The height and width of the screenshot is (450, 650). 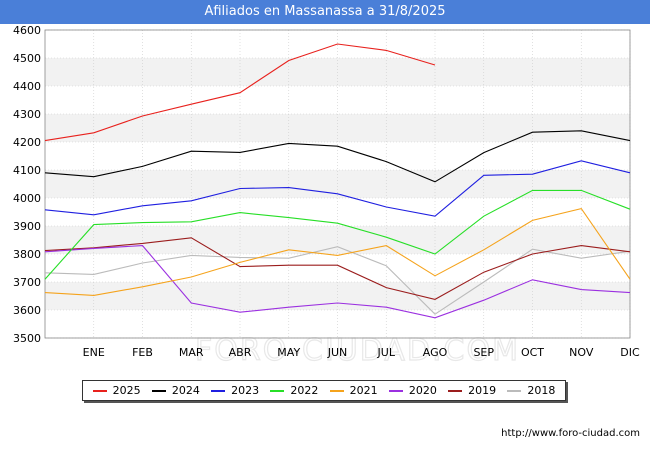 What do you see at coordinates (337, 156) in the screenshot?
I see `series-line-2024` at bounding box center [337, 156].